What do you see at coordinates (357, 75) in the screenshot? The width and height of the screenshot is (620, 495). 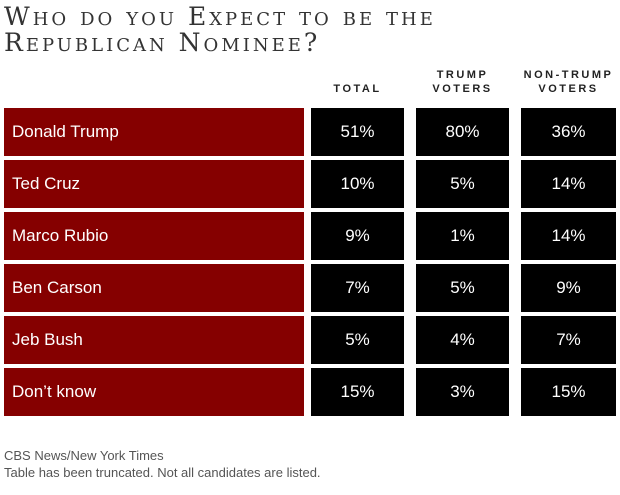 I see `column-header-line` at bounding box center [357, 75].